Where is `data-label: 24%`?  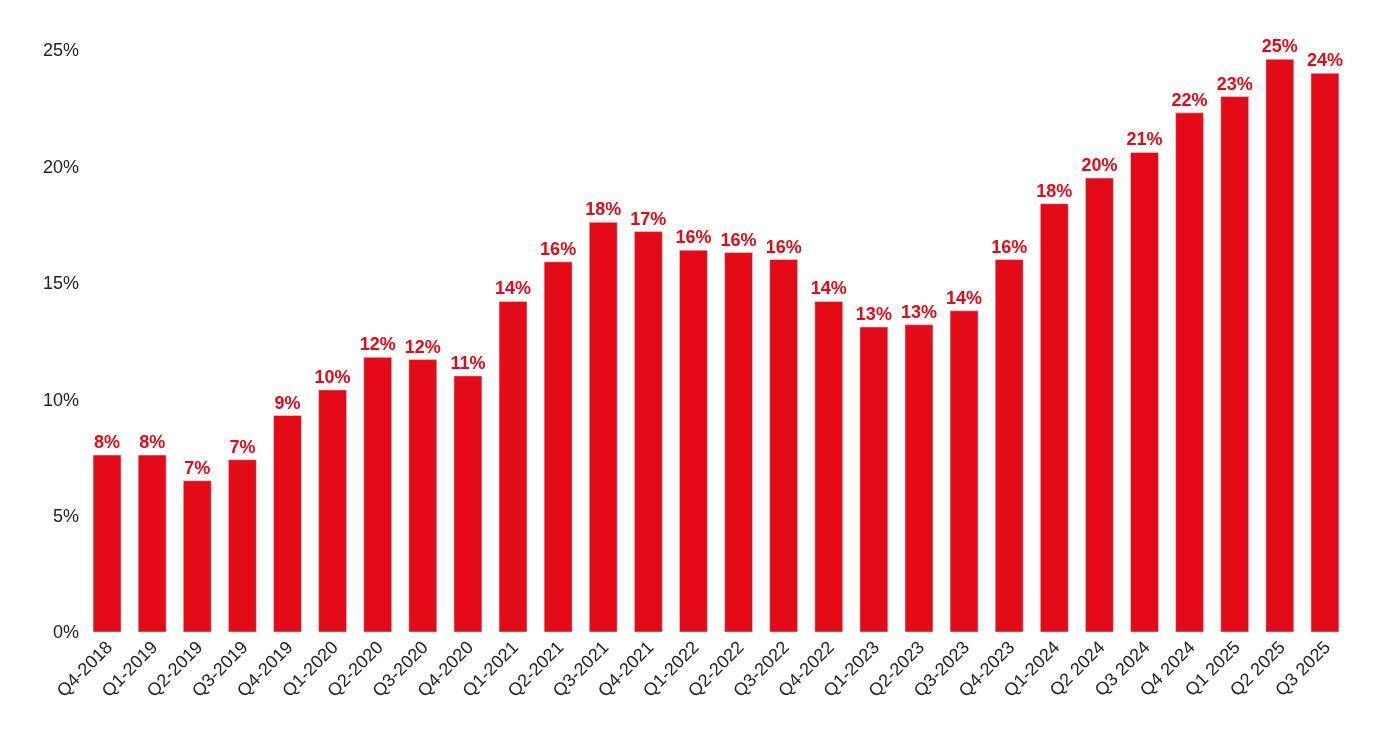
data-label: 24% is located at coordinates (1324, 60).